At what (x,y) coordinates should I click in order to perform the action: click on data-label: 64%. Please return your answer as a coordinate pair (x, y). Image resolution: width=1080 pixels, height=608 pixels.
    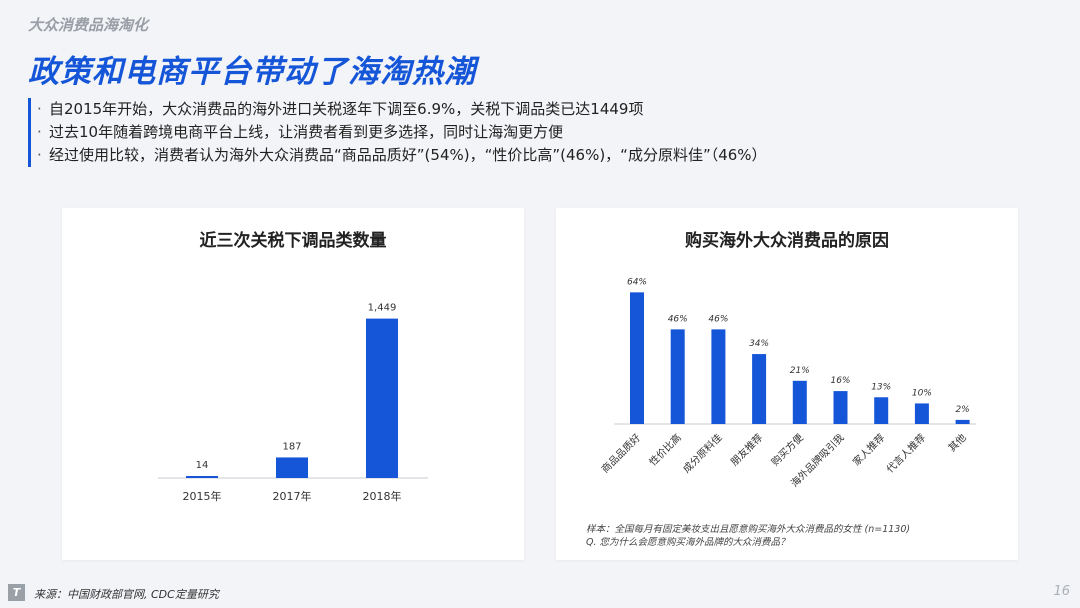
    Looking at the image, I should click on (637, 282).